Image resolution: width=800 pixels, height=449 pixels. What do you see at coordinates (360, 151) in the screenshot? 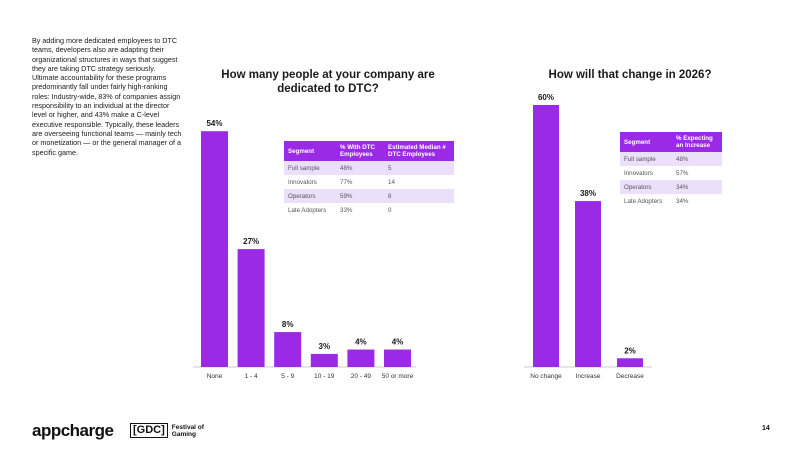
I see `table-header-cell: % With DTC Employees` at bounding box center [360, 151].